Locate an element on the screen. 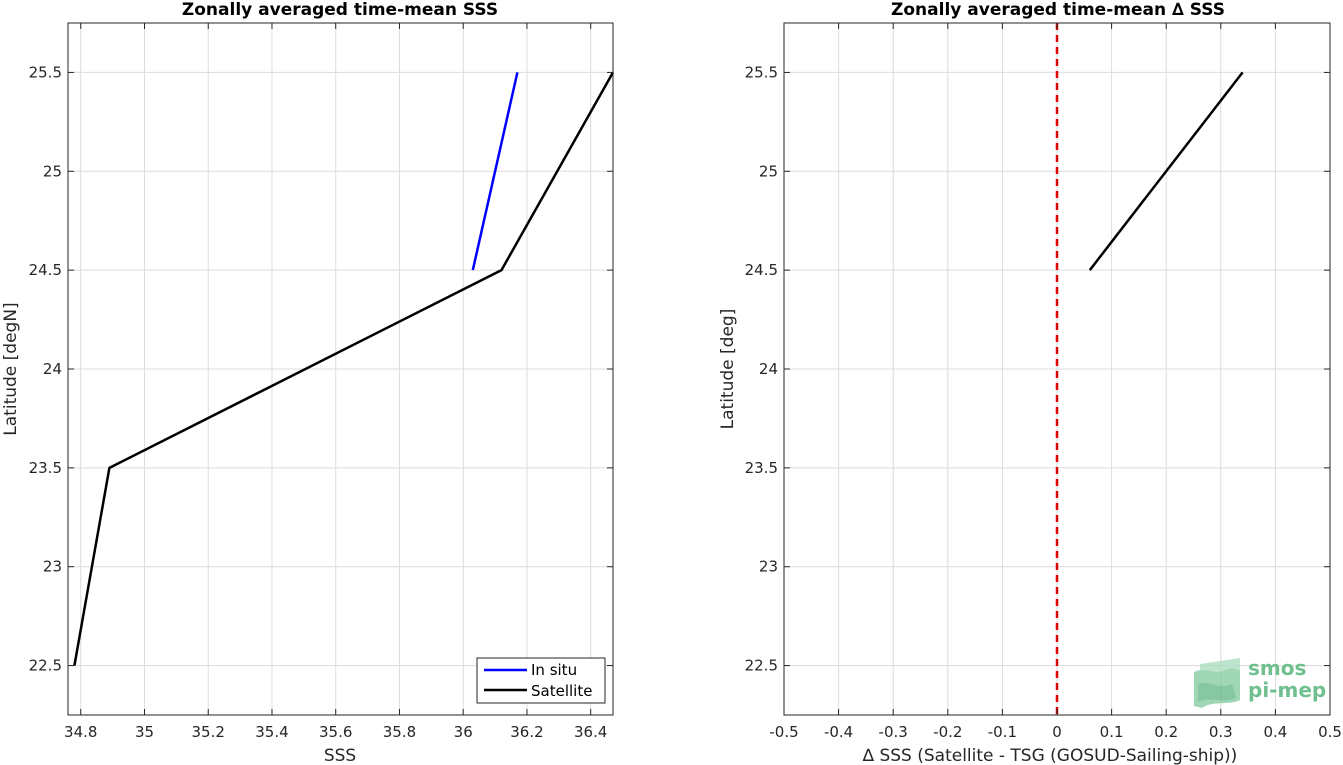  right-plot-y-tick-label: 25 is located at coordinates (768, 171).